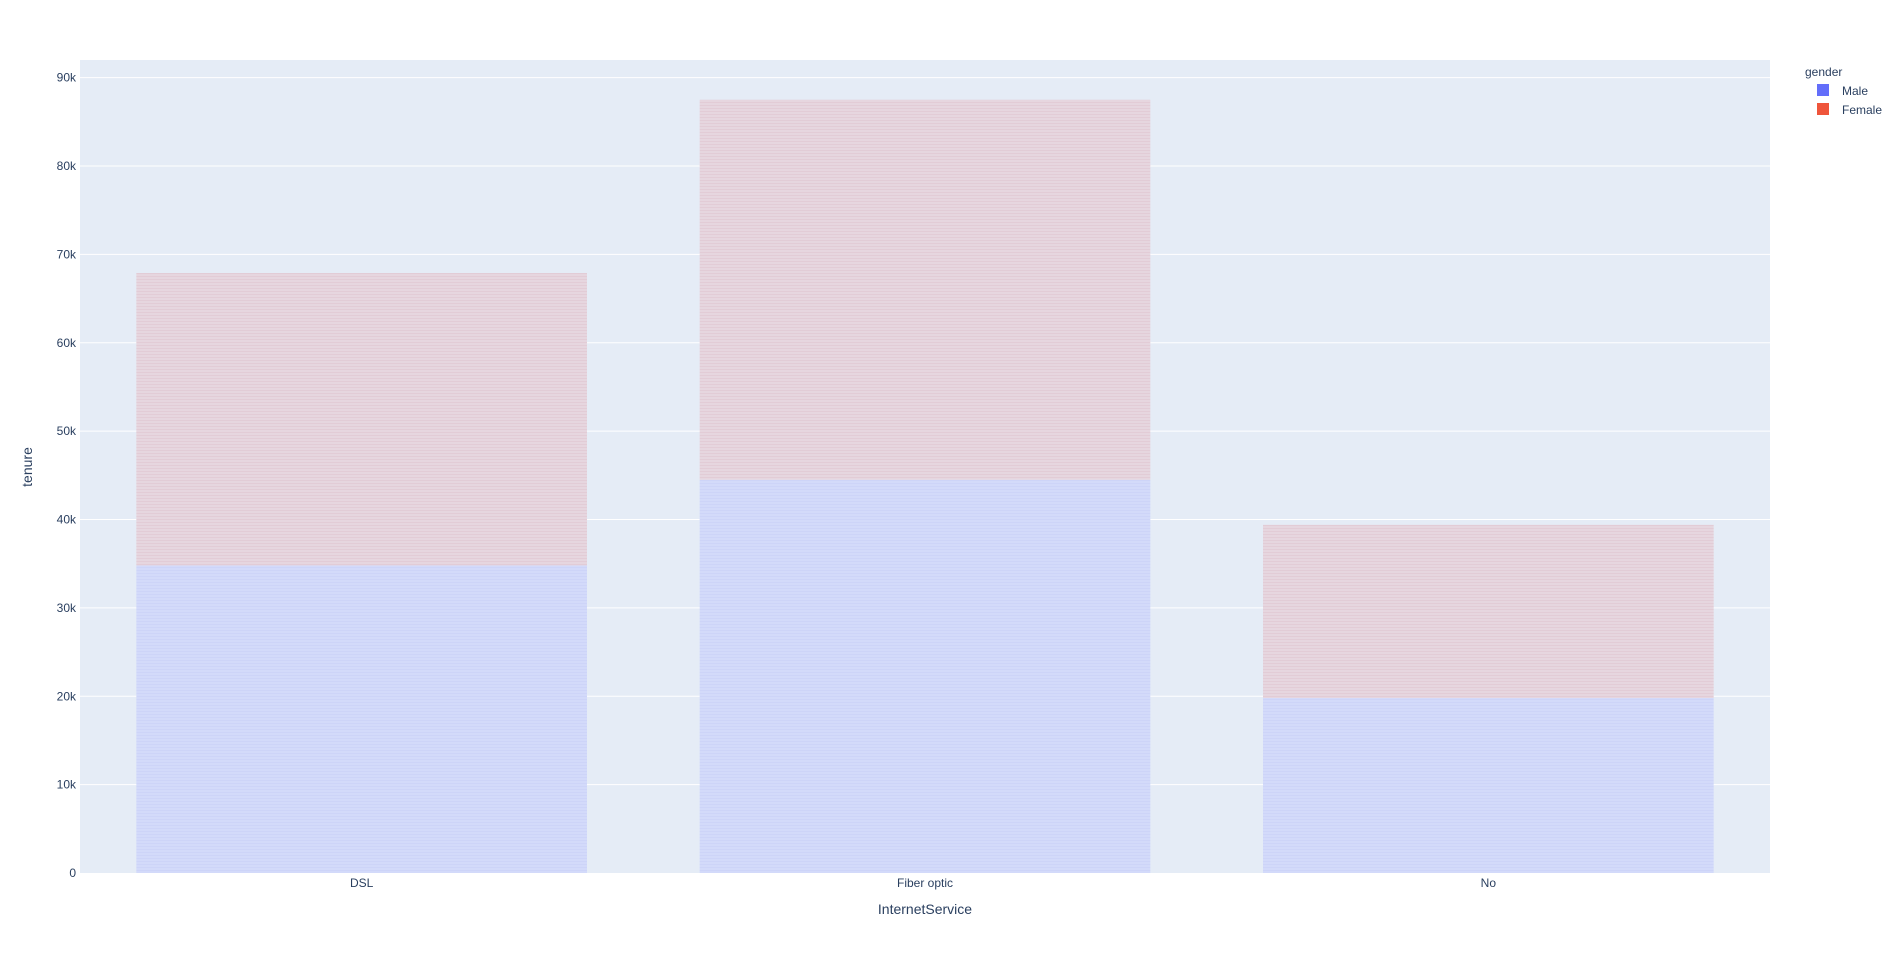  Describe the element at coordinates (27, 467) in the screenshot. I see `y-axis-title: tenure` at that location.